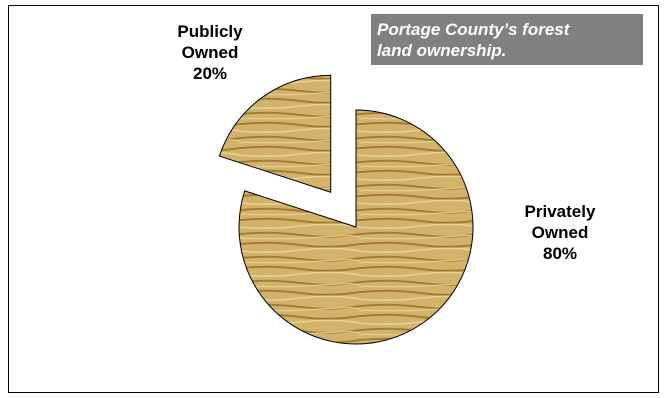 The image size is (670, 398). What do you see at coordinates (210, 73) in the screenshot?
I see `label-publicly-owned-percent: 20%` at bounding box center [210, 73].